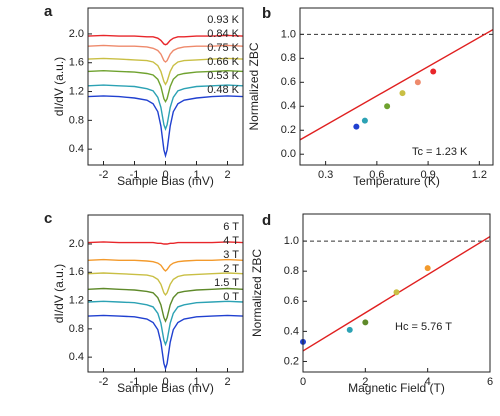  Describe the element at coordinates (440, 152) in the screenshot. I see `annotation: Tc = 1.23 K` at that location.